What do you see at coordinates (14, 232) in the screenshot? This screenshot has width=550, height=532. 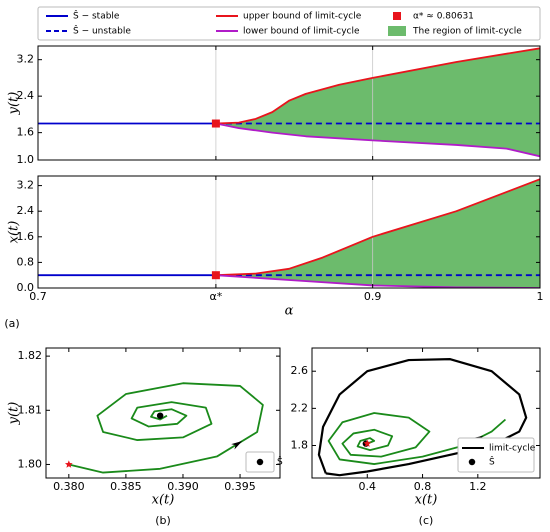 I see `y-axis-label: x(t)` at bounding box center [14, 232].